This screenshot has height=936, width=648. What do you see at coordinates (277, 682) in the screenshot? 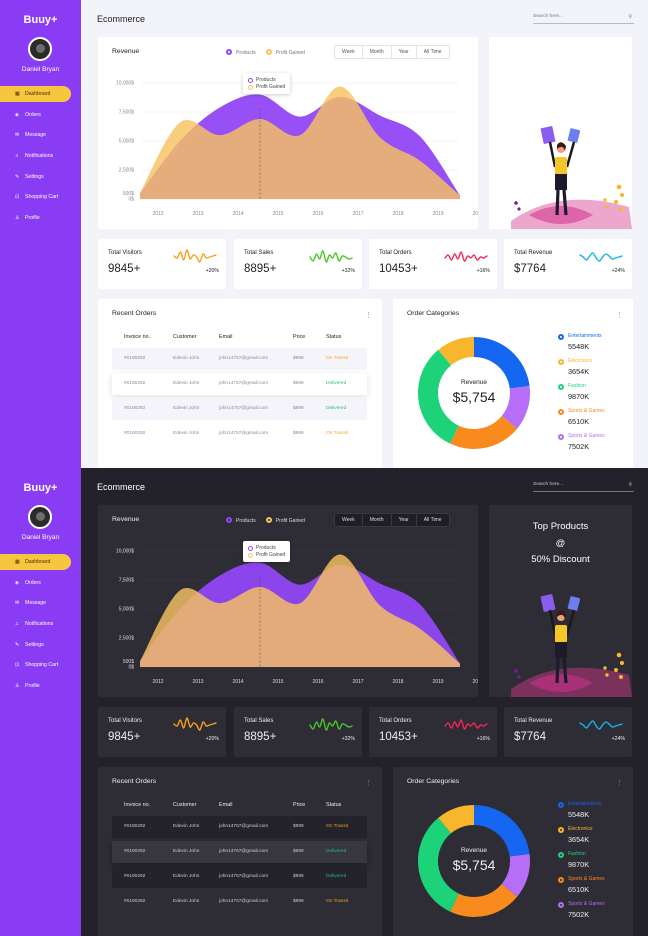
I see `x-tick-label: 2015` at bounding box center [277, 682].